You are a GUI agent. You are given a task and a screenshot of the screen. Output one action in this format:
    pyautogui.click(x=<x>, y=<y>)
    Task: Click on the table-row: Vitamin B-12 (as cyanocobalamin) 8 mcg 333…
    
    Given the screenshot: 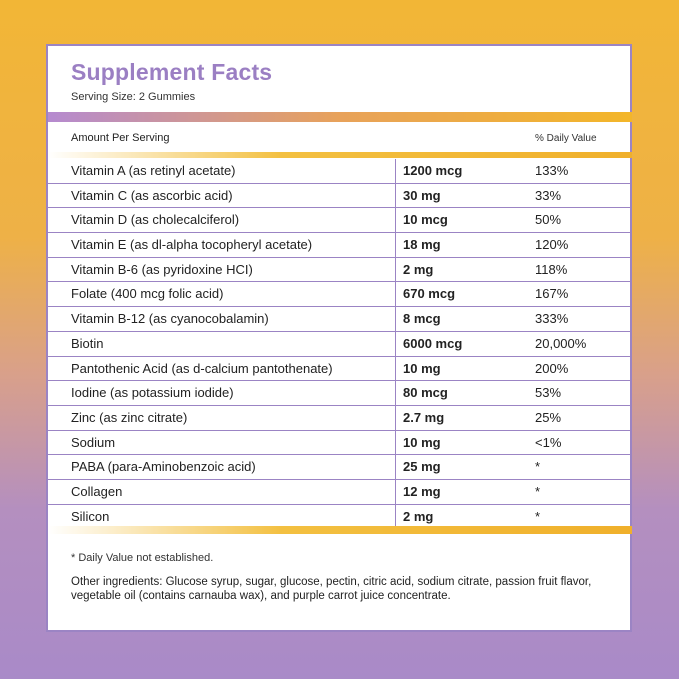 What is the action you would take?
    pyautogui.click(x=340, y=319)
    